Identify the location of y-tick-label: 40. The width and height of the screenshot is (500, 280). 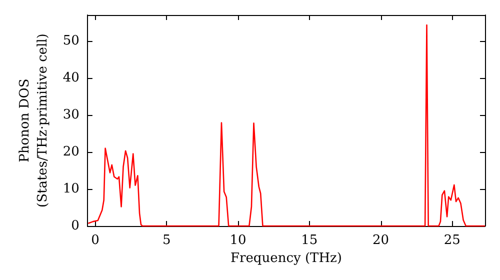
(71, 78).